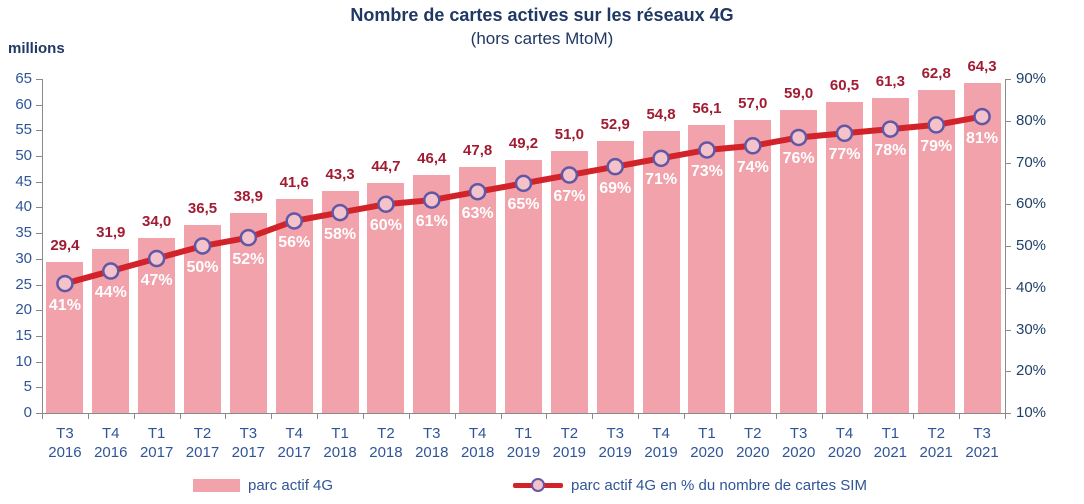 This screenshot has height=504, width=1084. What do you see at coordinates (661, 443) in the screenshot?
I see `x-axis-category-label: T4 2019` at bounding box center [661, 443].